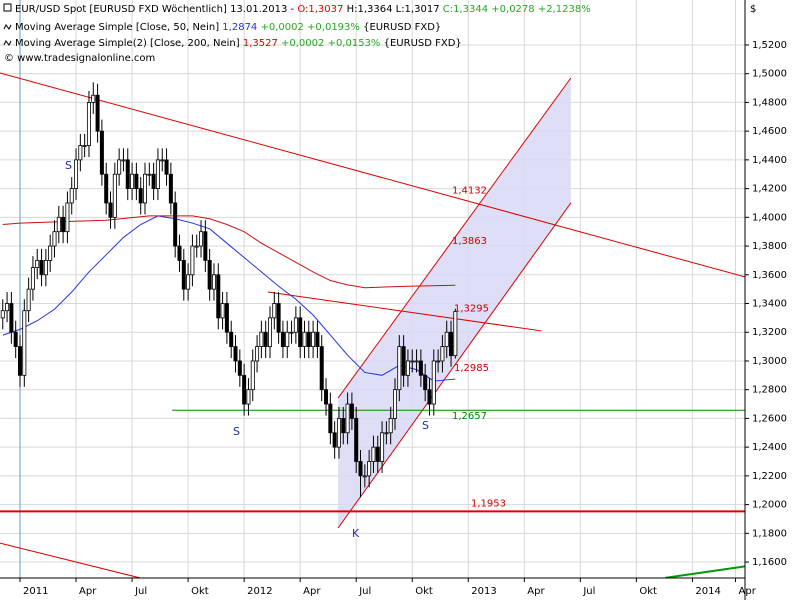 Image resolution: width=800 pixels, height=600 pixels. Describe the element at coordinates (469, 190) in the screenshot. I see `price-label: 1,4132` at that location.